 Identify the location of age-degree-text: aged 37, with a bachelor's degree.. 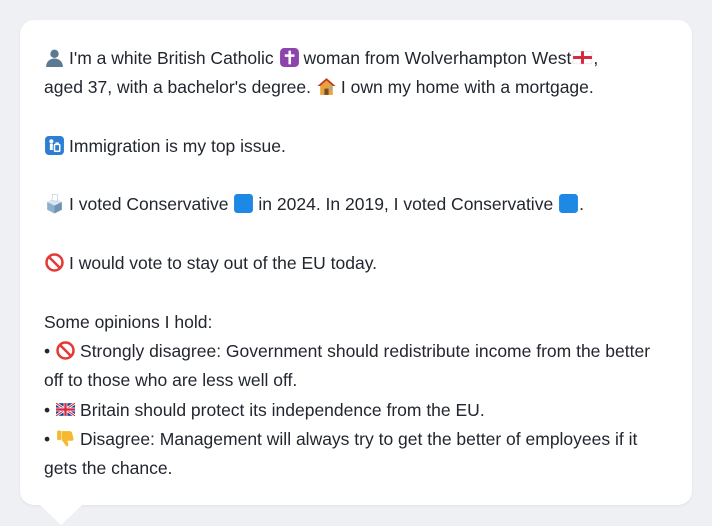
(177, 87).